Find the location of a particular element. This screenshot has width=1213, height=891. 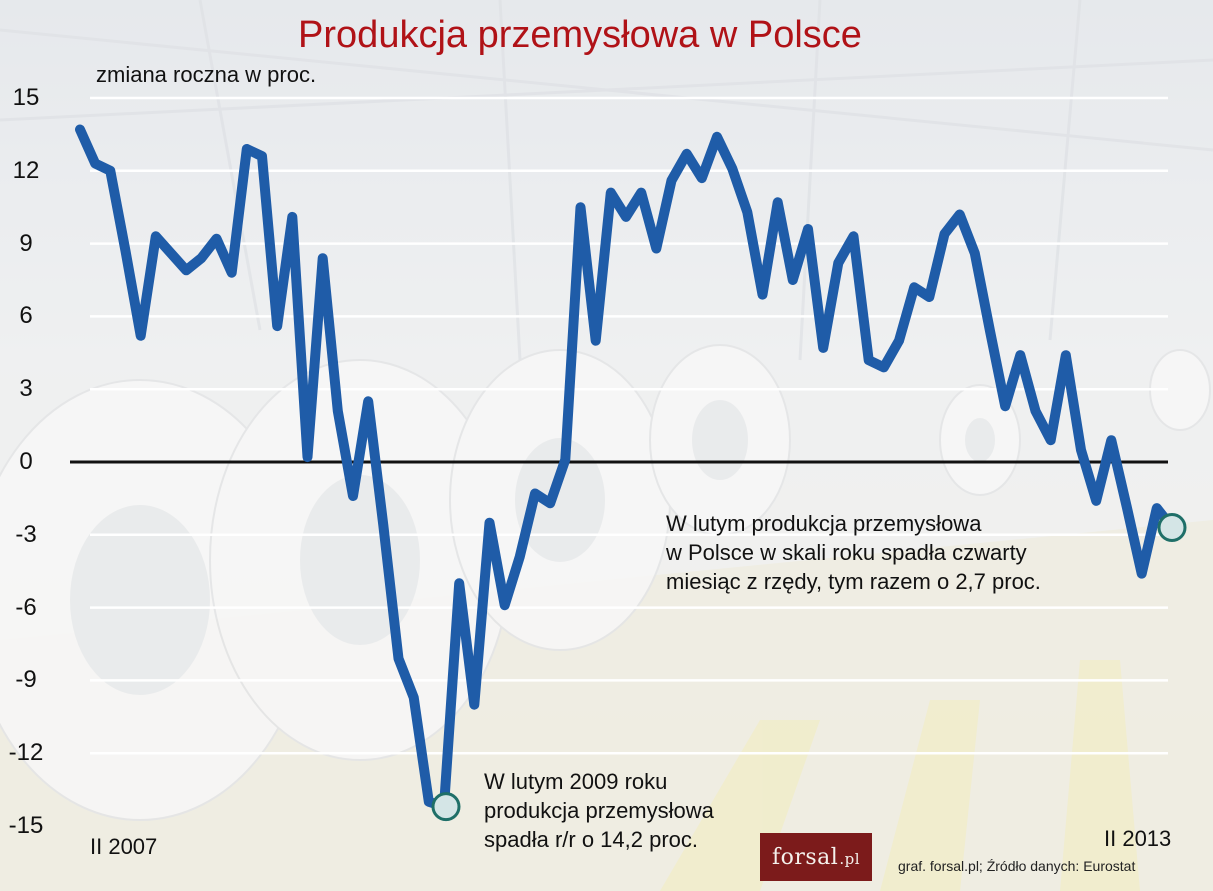

annotation-low-line-1: W lutym 2009 roku is located at coordinates (599, 781).